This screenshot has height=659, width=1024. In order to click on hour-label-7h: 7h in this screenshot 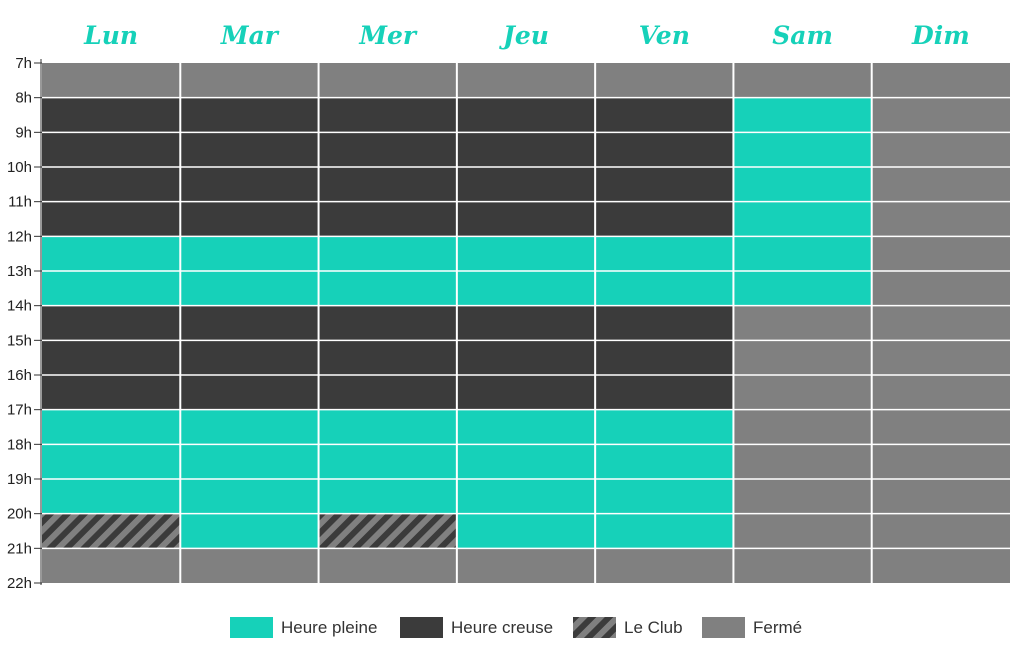, I will do `click(23, 63)`.